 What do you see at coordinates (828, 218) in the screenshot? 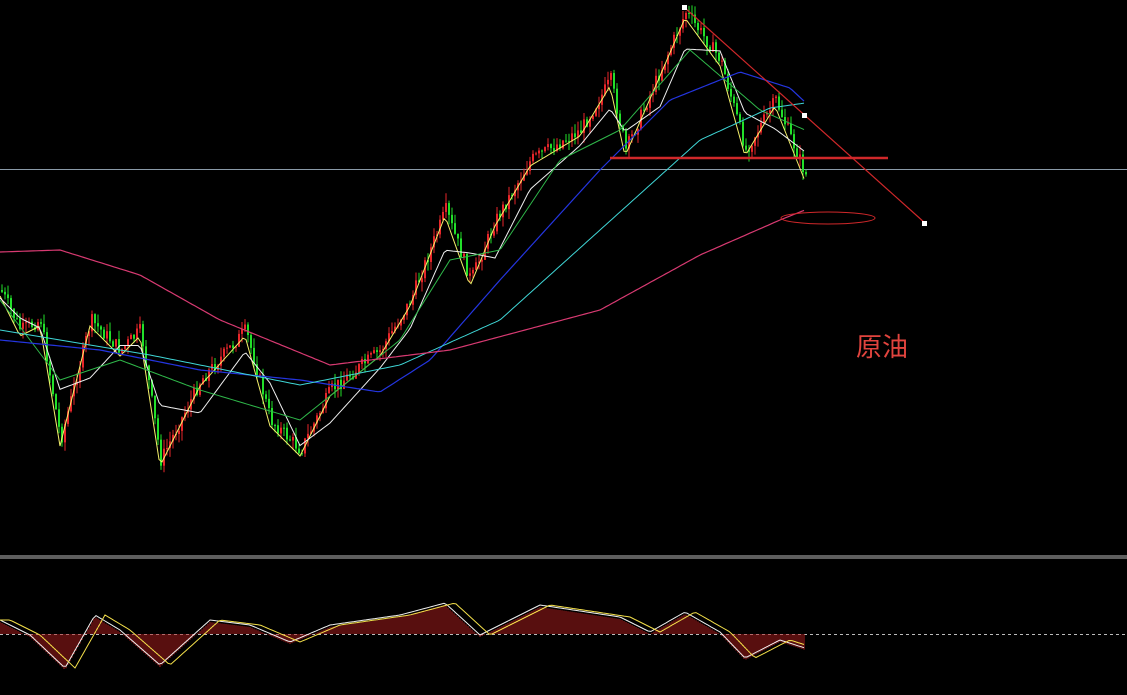
I see `highlight-ellipse` at bounding box center [828, 218].